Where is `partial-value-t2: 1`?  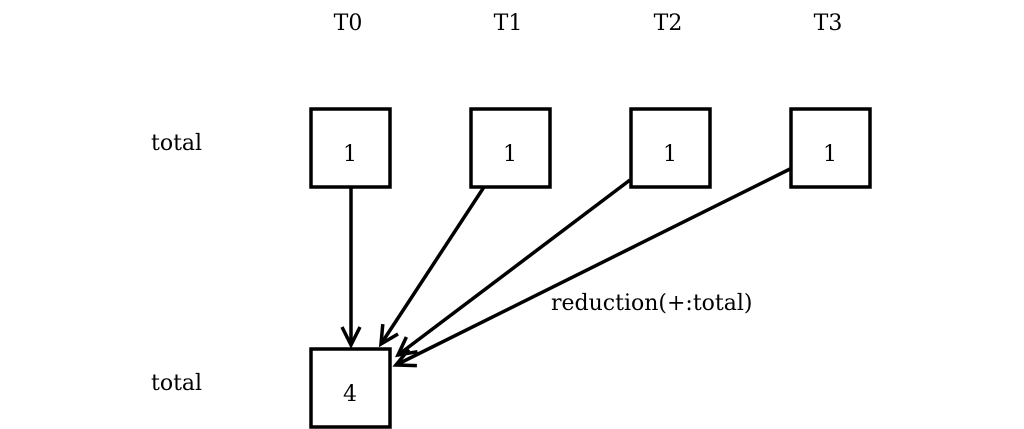 partial-value-t2: 1 is located at coordinates (670, 154).